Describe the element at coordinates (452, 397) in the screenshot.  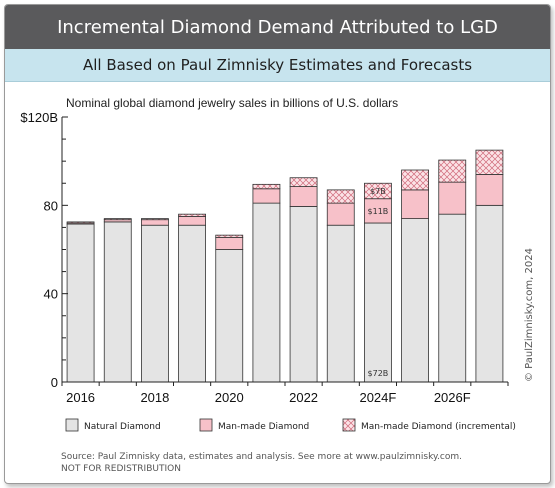
I see `x-tick-label-2026F: 2026F` at that location.